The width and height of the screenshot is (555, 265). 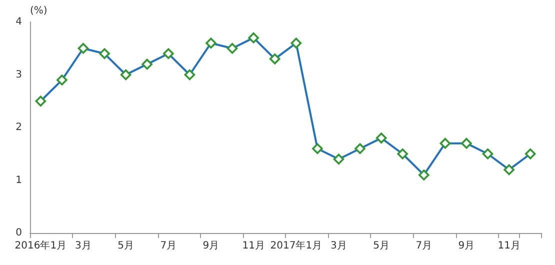 What do you see at coordinates (39, 11) in the screenshot?
I see `y-axis-title: (%)` at bounding box center [39, 11].